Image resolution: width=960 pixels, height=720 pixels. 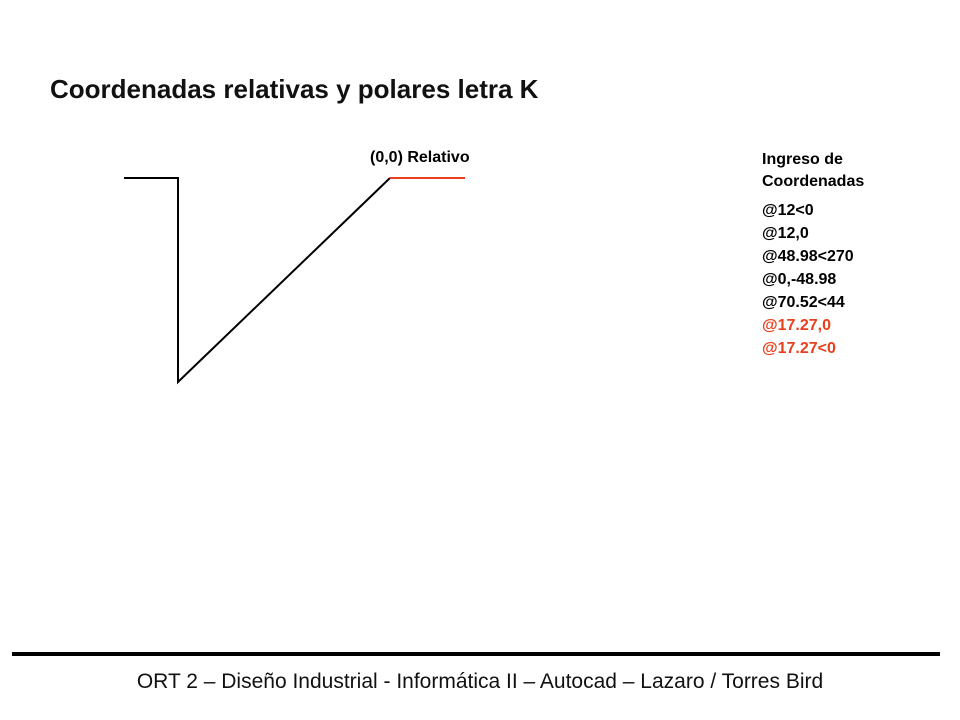 I want to click on command: @70.52<44, so click(x=803, y=302).